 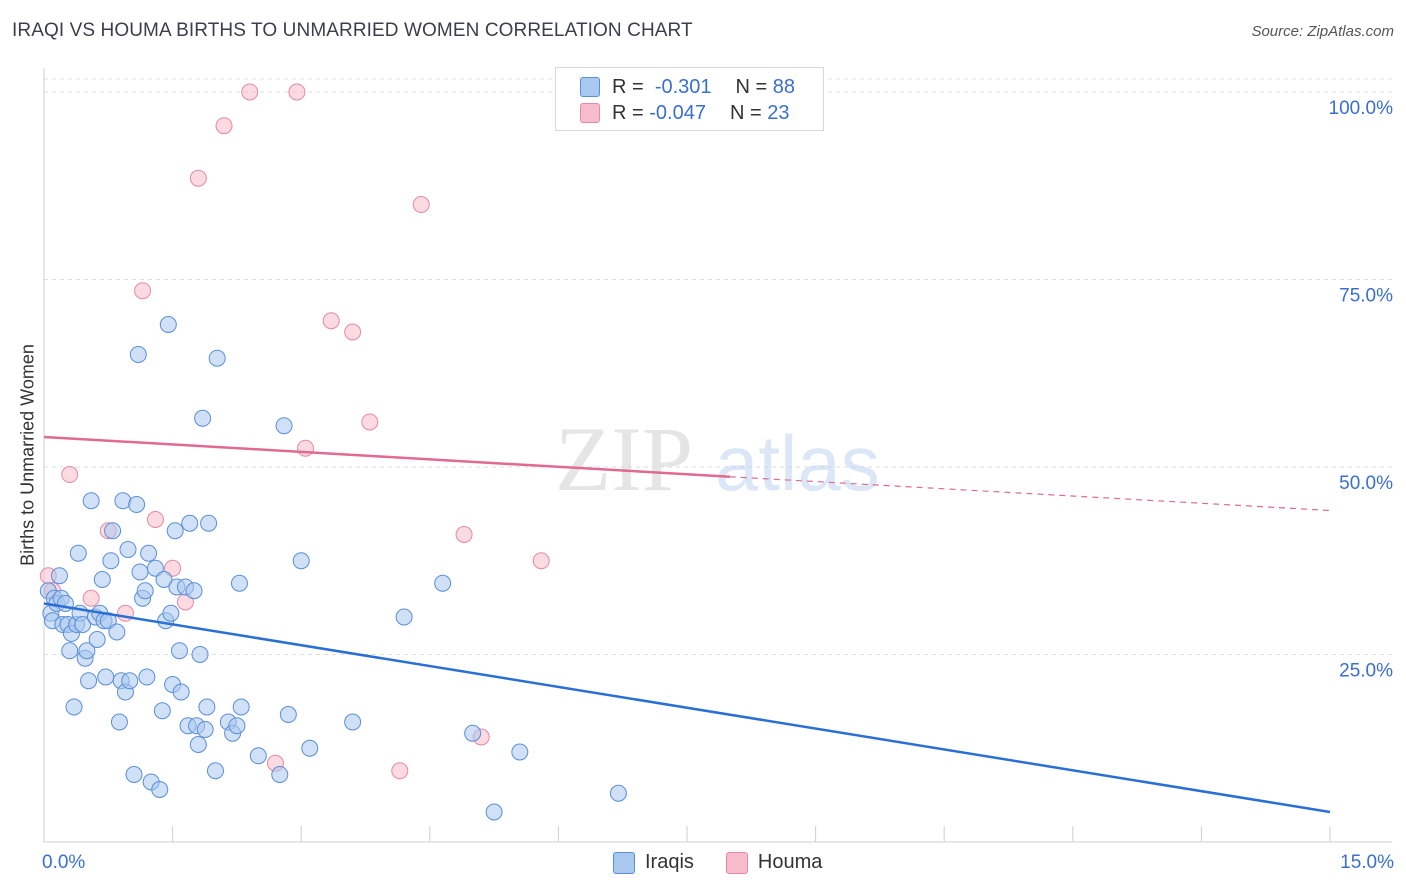 I want to click on legend-row-houma: R = -0.047 N = 23, so click(x=684, y=113).